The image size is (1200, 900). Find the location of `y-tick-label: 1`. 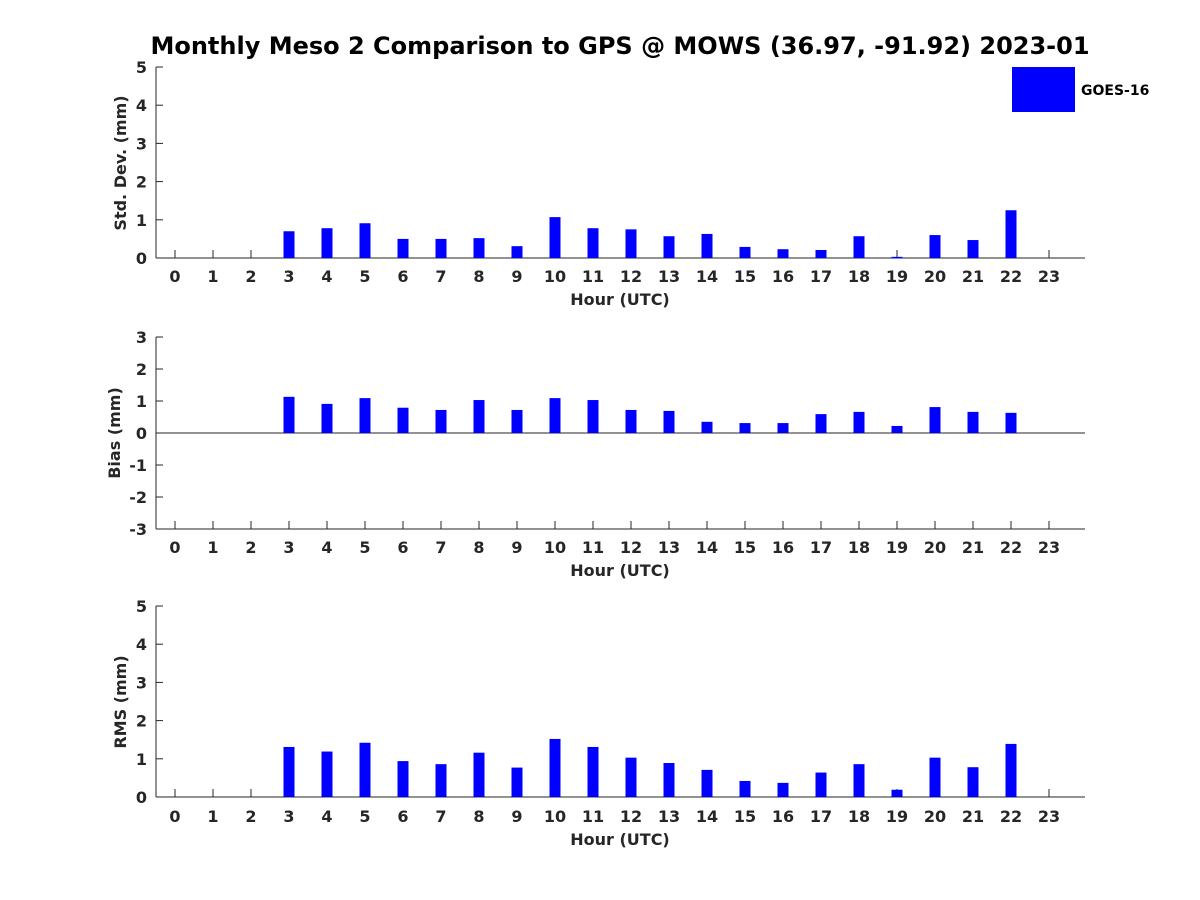

y-tick-label: 1 is located at coordinates (141, 220).